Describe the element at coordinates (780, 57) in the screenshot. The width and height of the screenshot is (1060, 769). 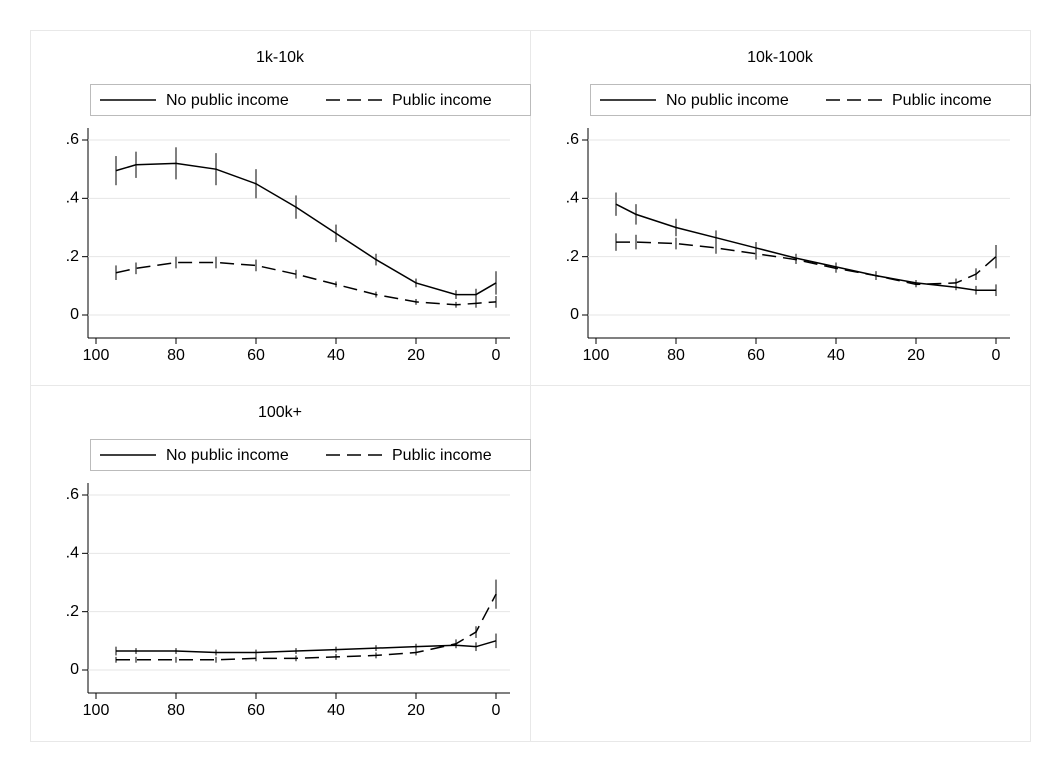
I see `panel-title: 10k-100k` at that location.